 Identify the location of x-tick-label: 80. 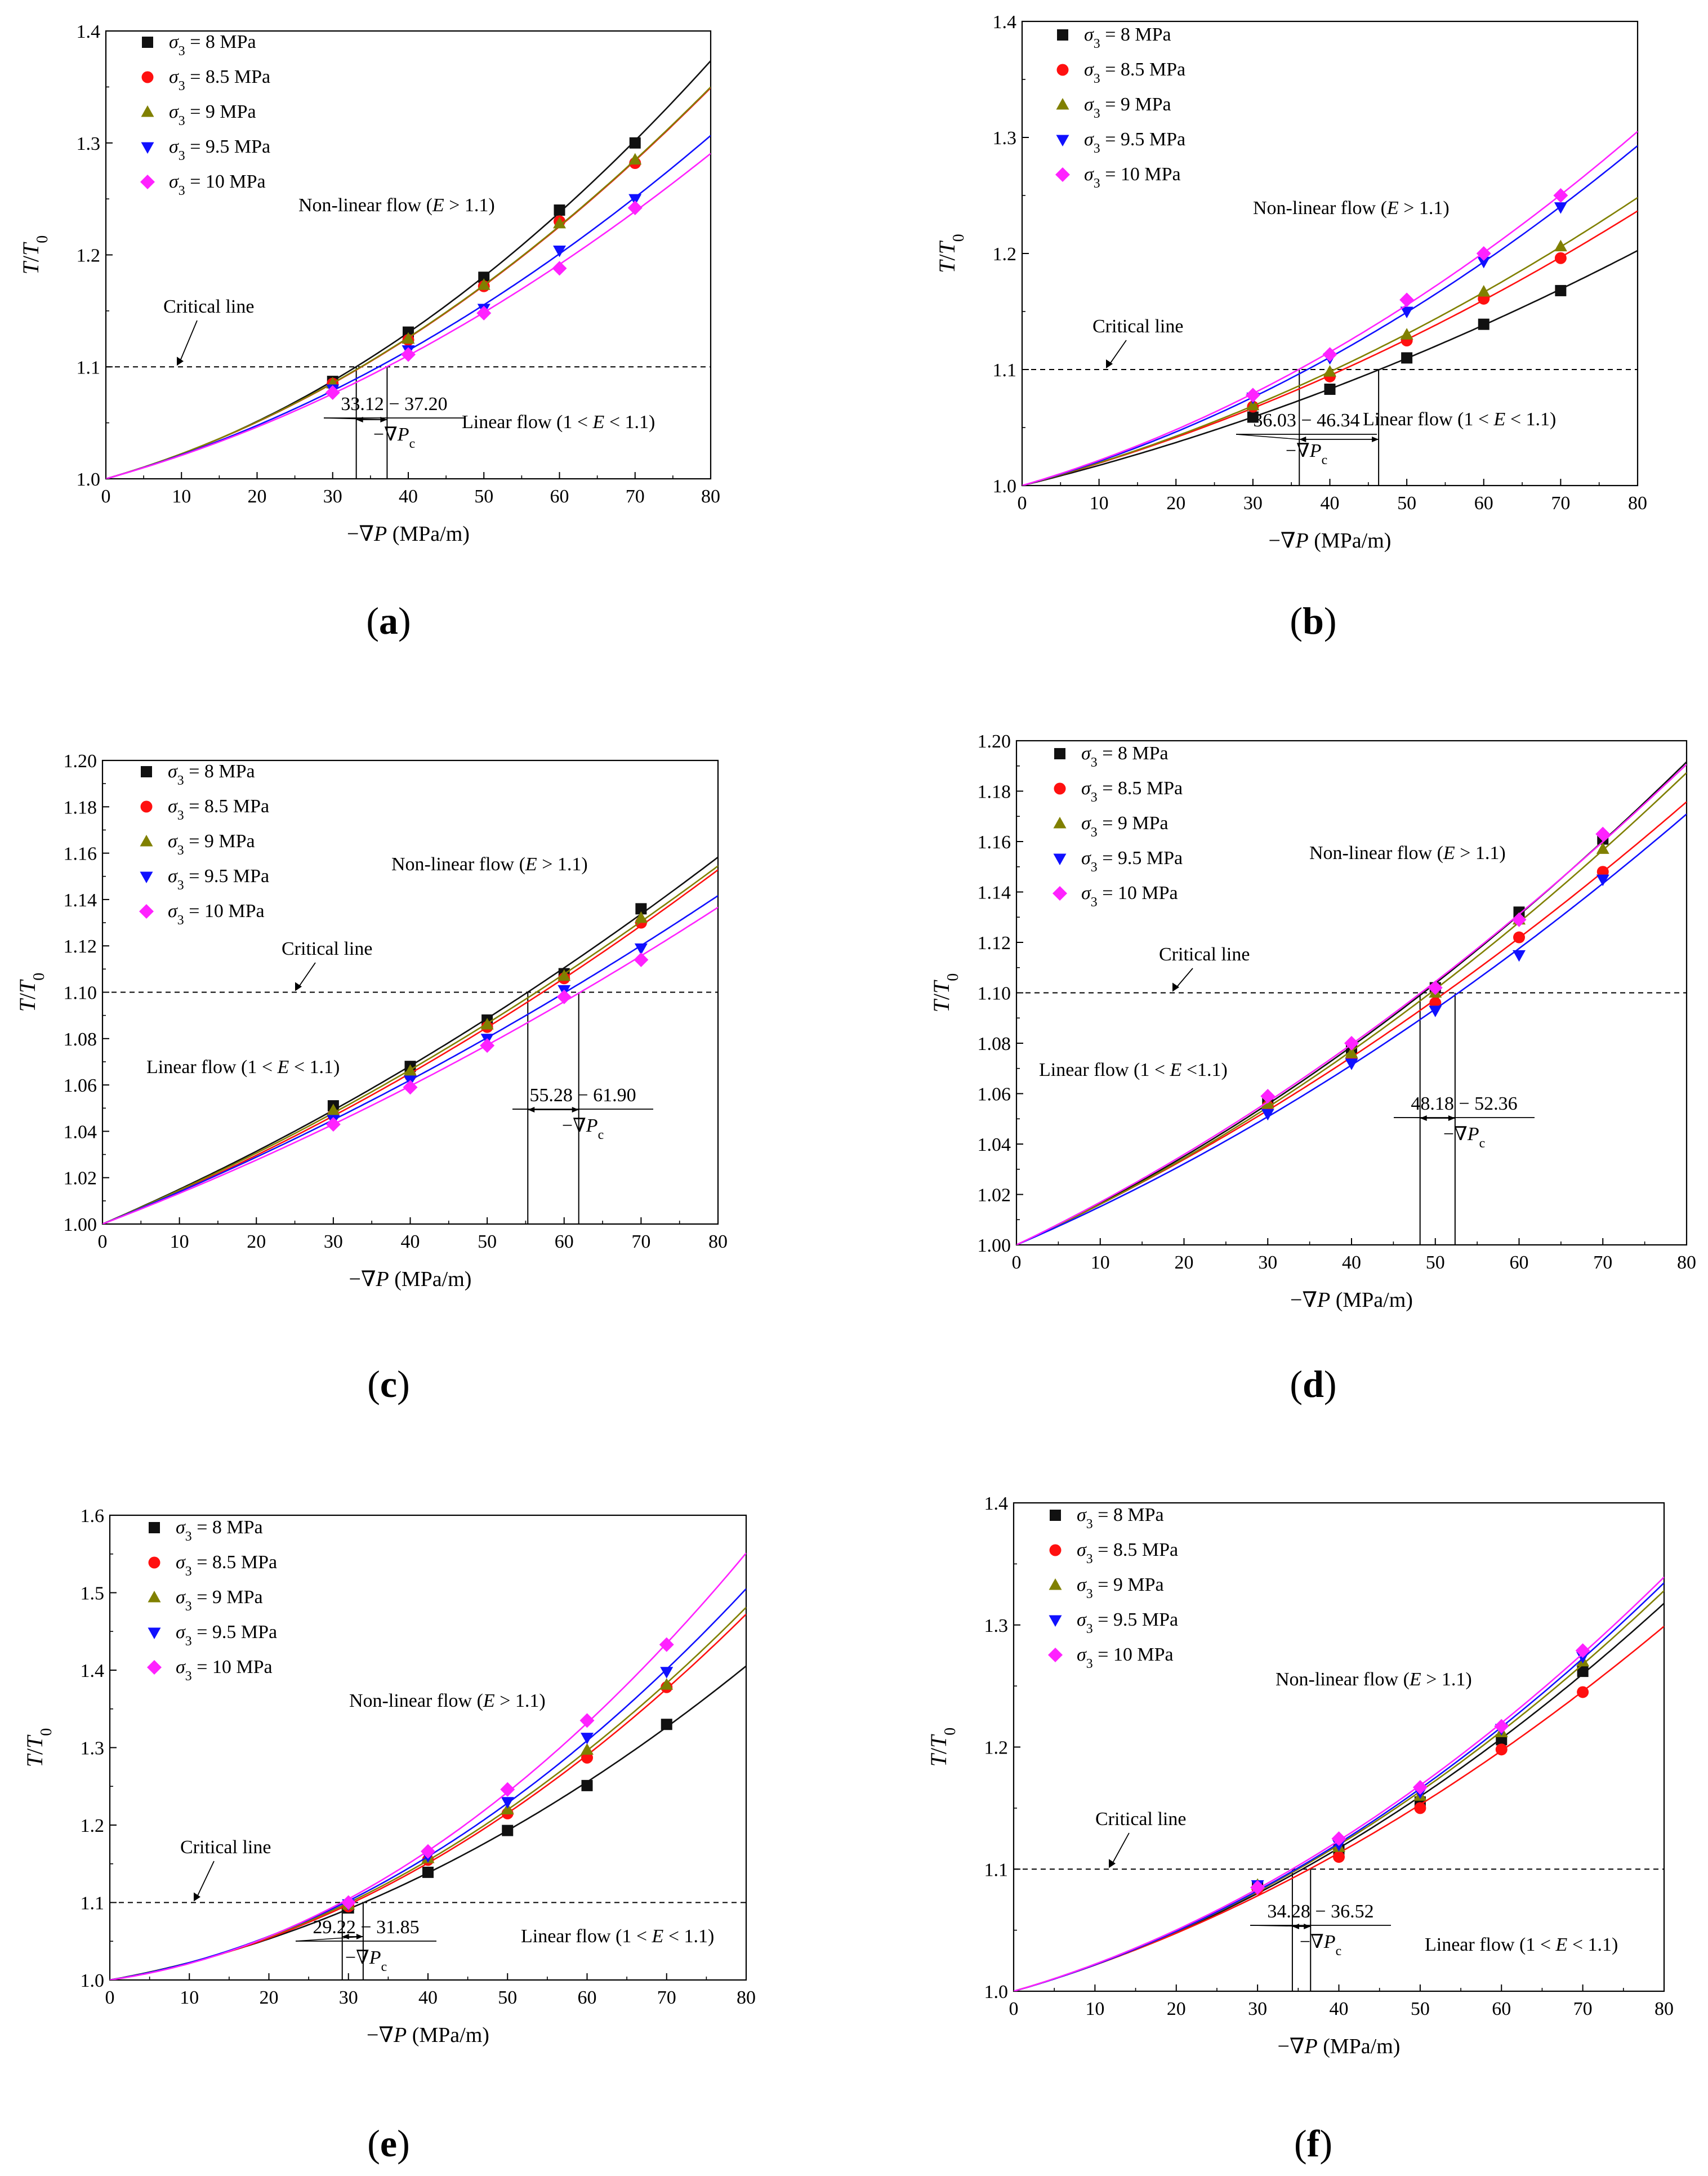
(710, 497).